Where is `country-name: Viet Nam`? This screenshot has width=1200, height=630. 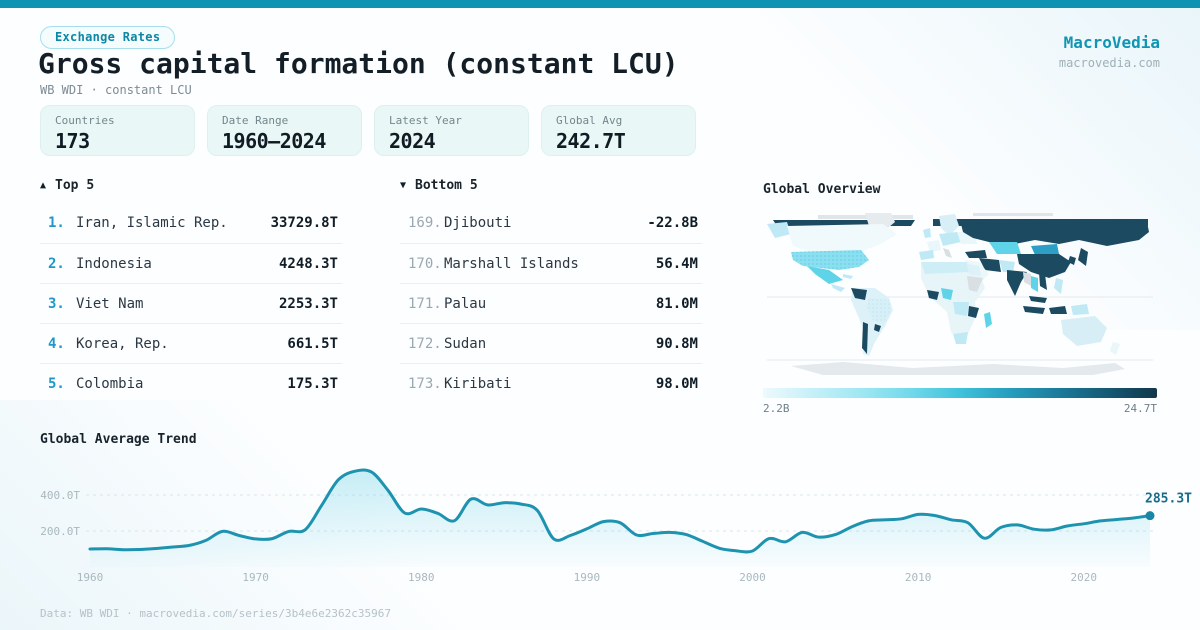 country-name: Viet Nam is located at coordinates (110, 303).